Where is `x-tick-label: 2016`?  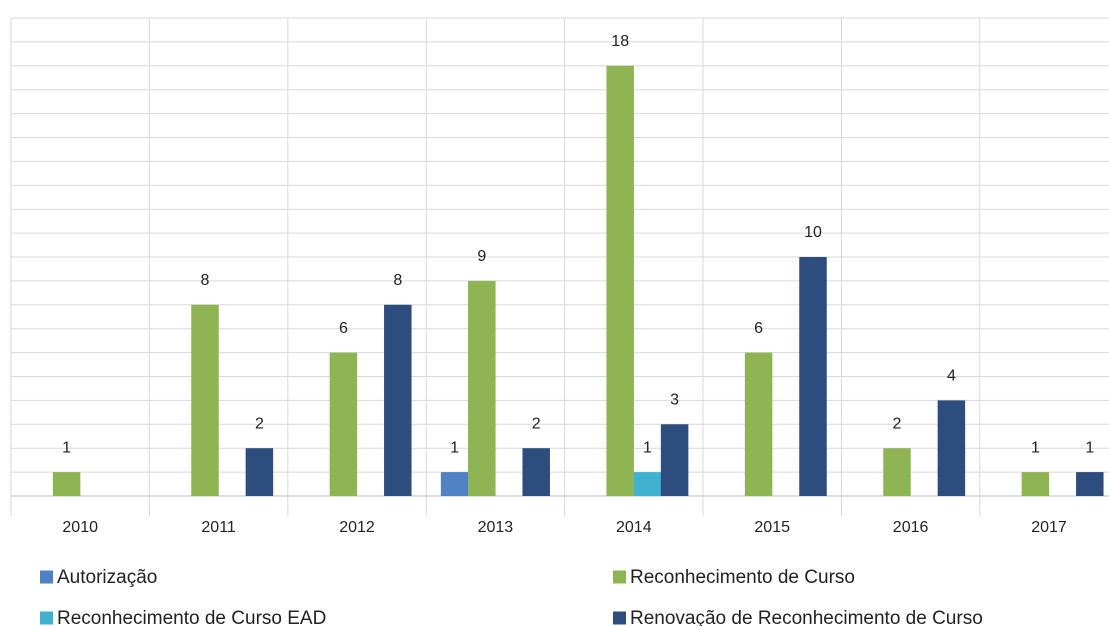
x-tick-label: 2016 is located at coordinates (911, 527).